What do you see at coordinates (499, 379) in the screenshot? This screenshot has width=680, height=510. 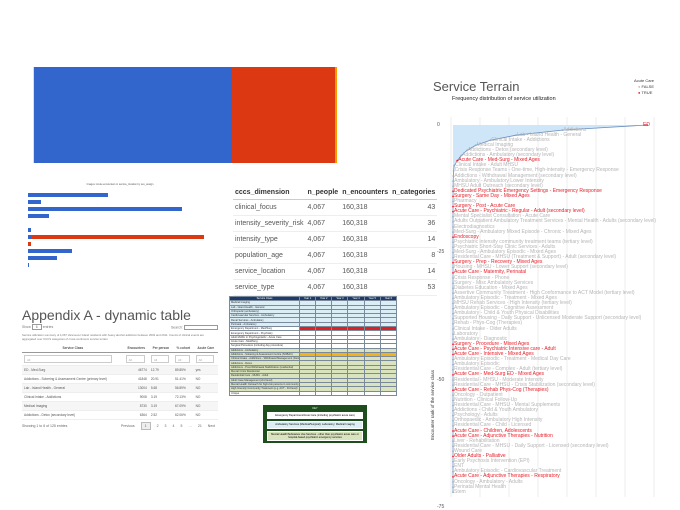 I see `service-label: Residential - MHSU - Moderate Intensity` at bounding box center [499, 379].